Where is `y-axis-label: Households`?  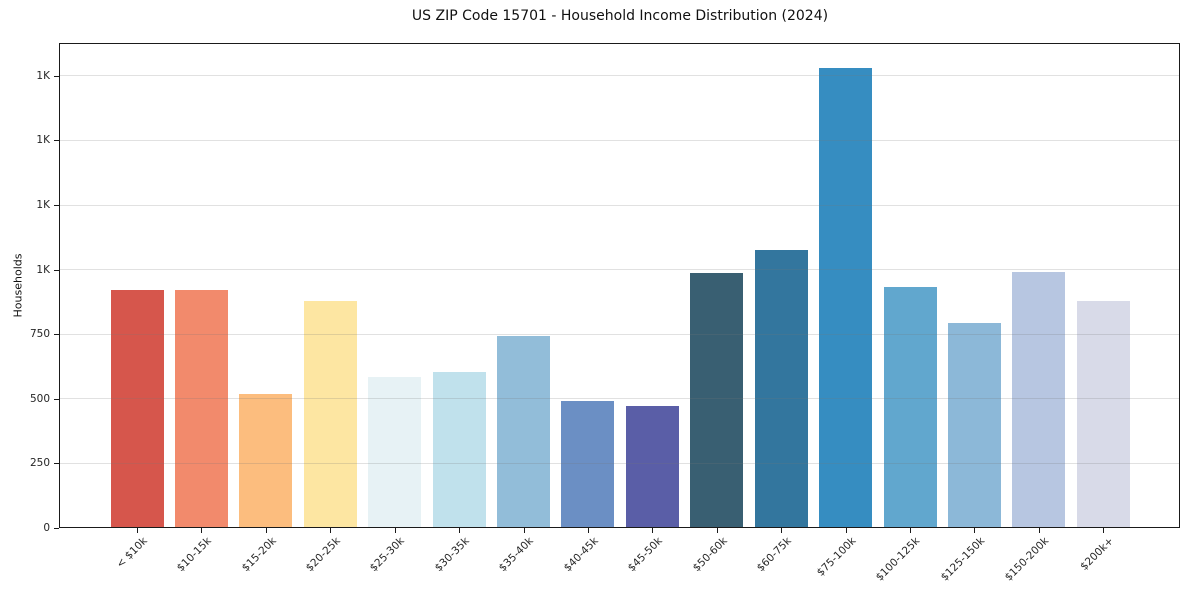
y-axis-label: Households is located at coordinates (18, 285).